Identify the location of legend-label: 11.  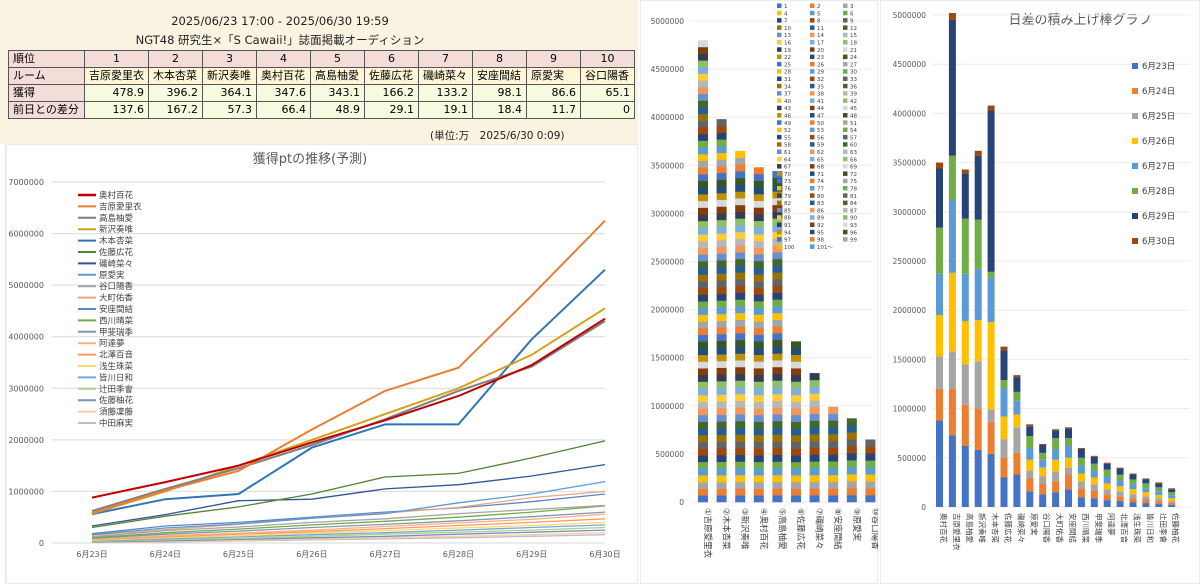
(820, 29).